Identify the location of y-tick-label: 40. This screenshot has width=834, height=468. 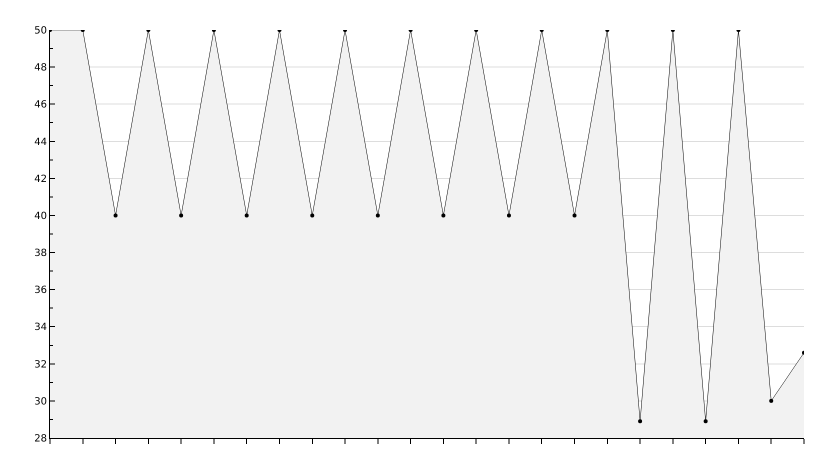
(40, 216).